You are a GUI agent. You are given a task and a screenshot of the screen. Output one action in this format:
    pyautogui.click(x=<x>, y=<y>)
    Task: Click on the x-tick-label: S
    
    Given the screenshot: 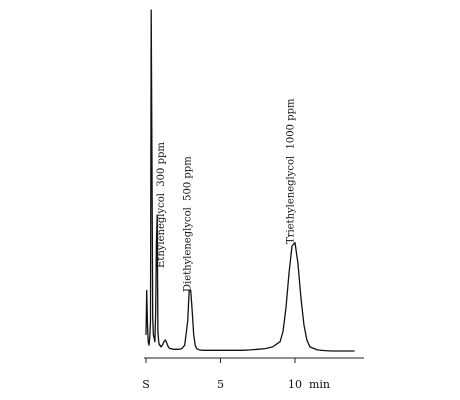 What is the action you would take?
    pyautogui.click(x=146, y=384)
    